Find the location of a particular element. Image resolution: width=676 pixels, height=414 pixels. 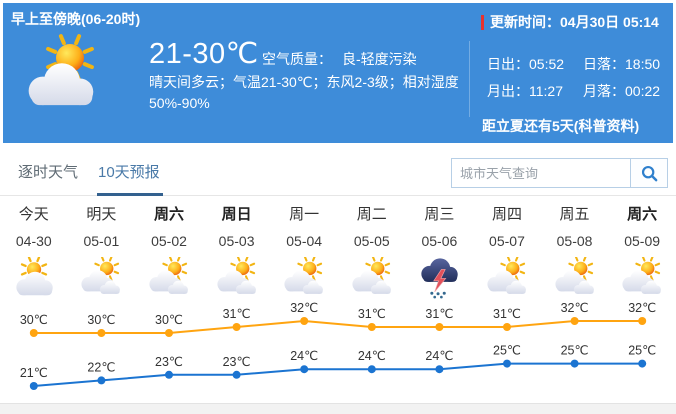

sunrise-time: 05:52 is located at coordinates (547, 64).